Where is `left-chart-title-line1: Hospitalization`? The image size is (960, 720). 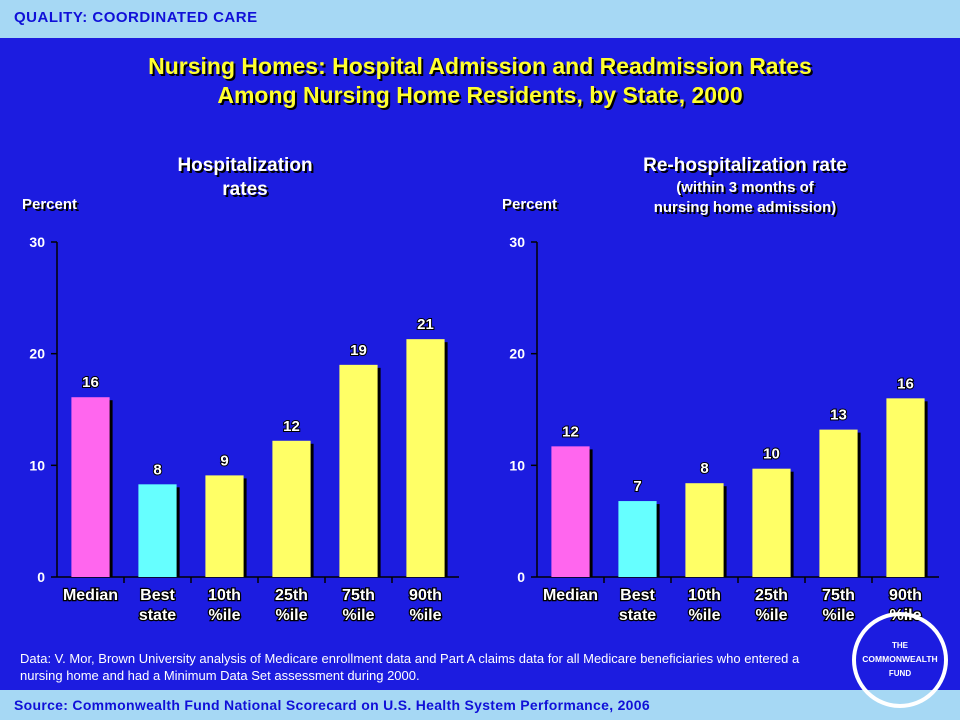 left-chart-title-line1: Hospitalization is located at coordinates (245, 165).